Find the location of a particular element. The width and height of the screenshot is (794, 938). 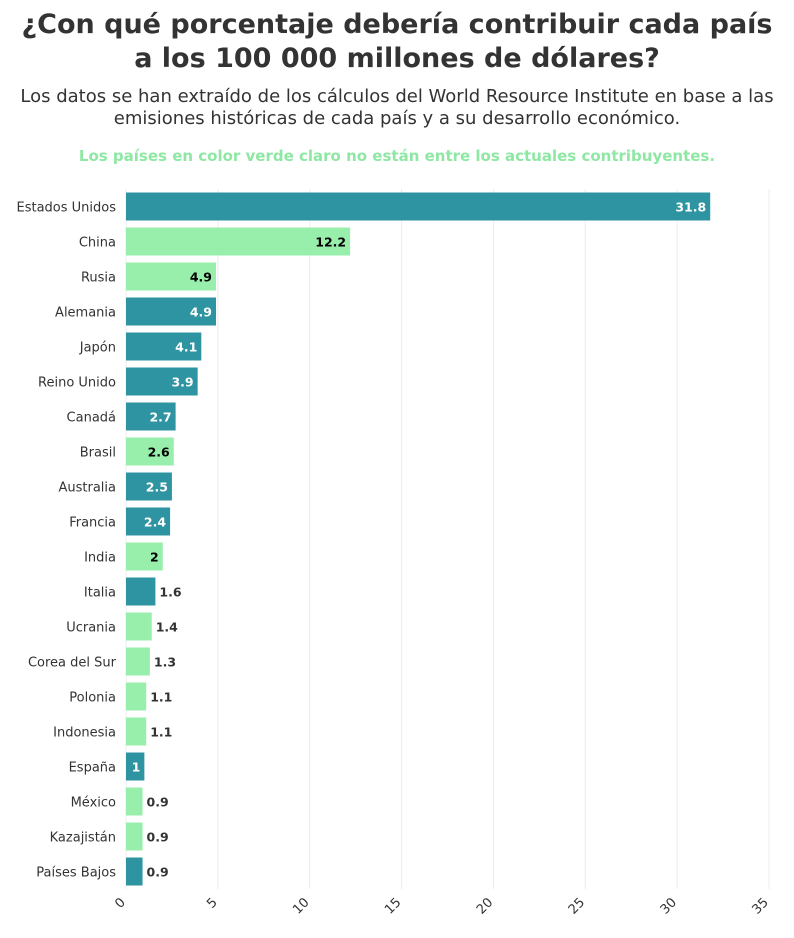

data-label: 1.6 is located at coordinates (170, 592).